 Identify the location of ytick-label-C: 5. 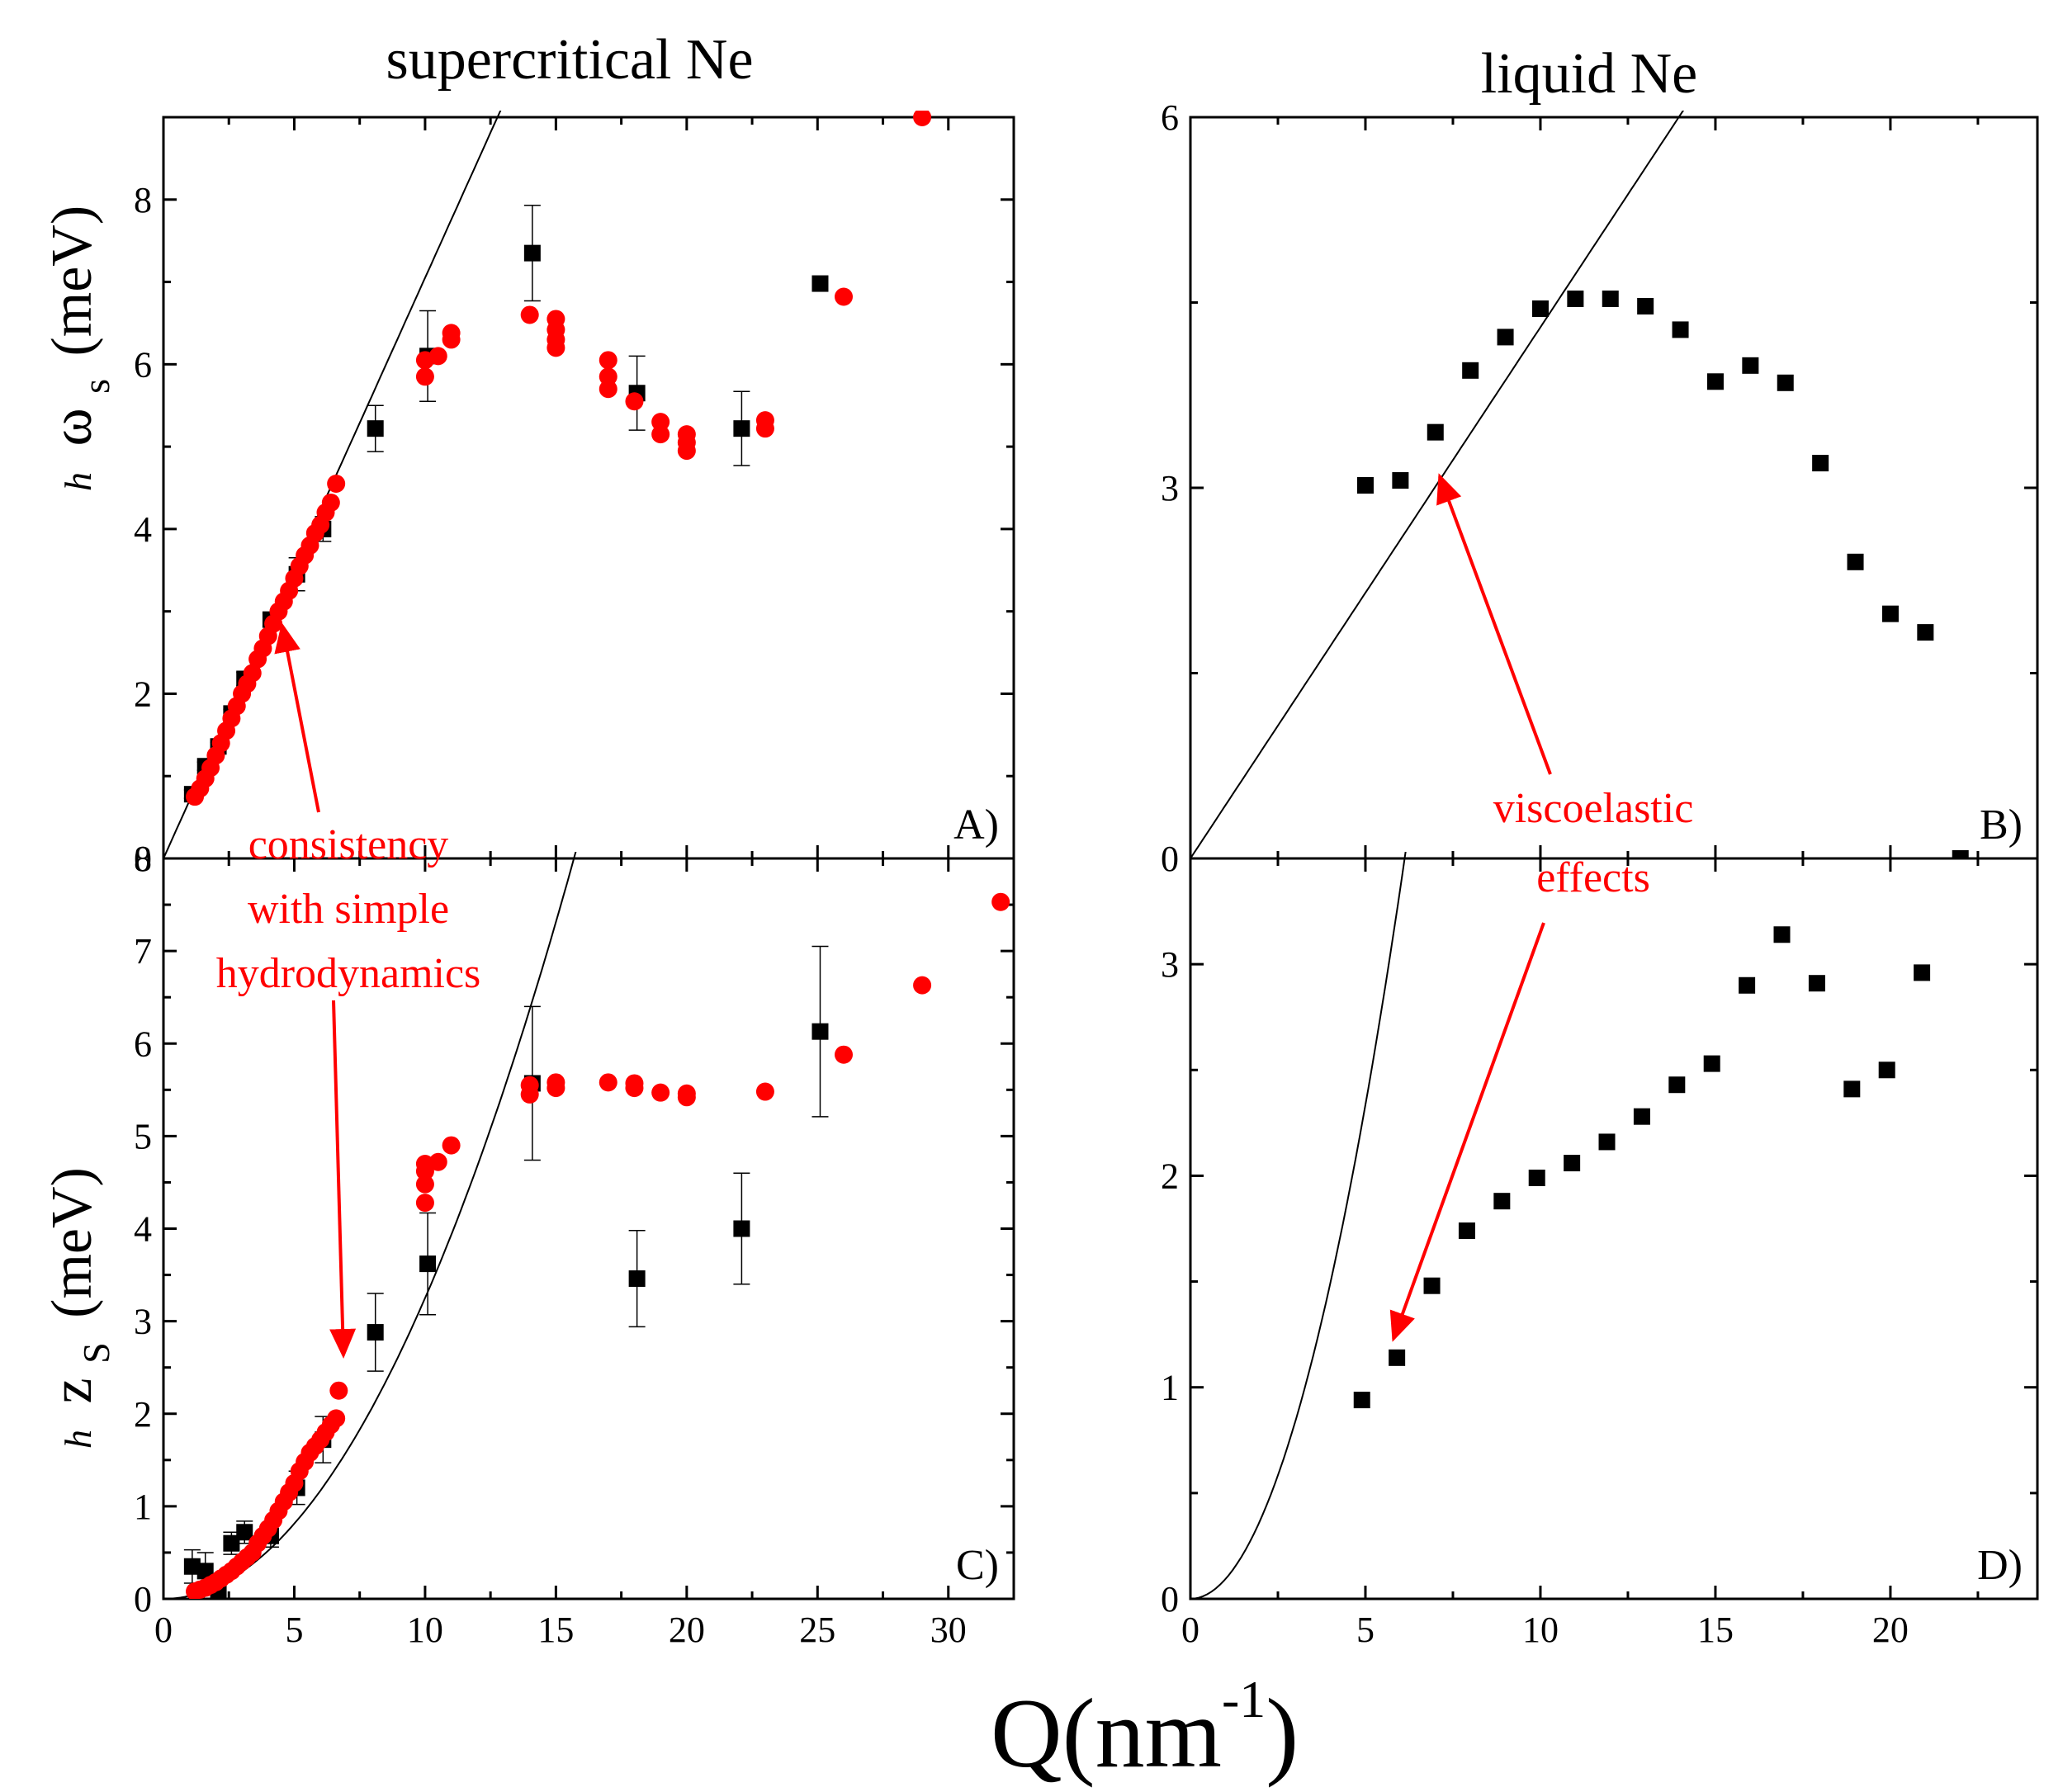
(143, 1136).